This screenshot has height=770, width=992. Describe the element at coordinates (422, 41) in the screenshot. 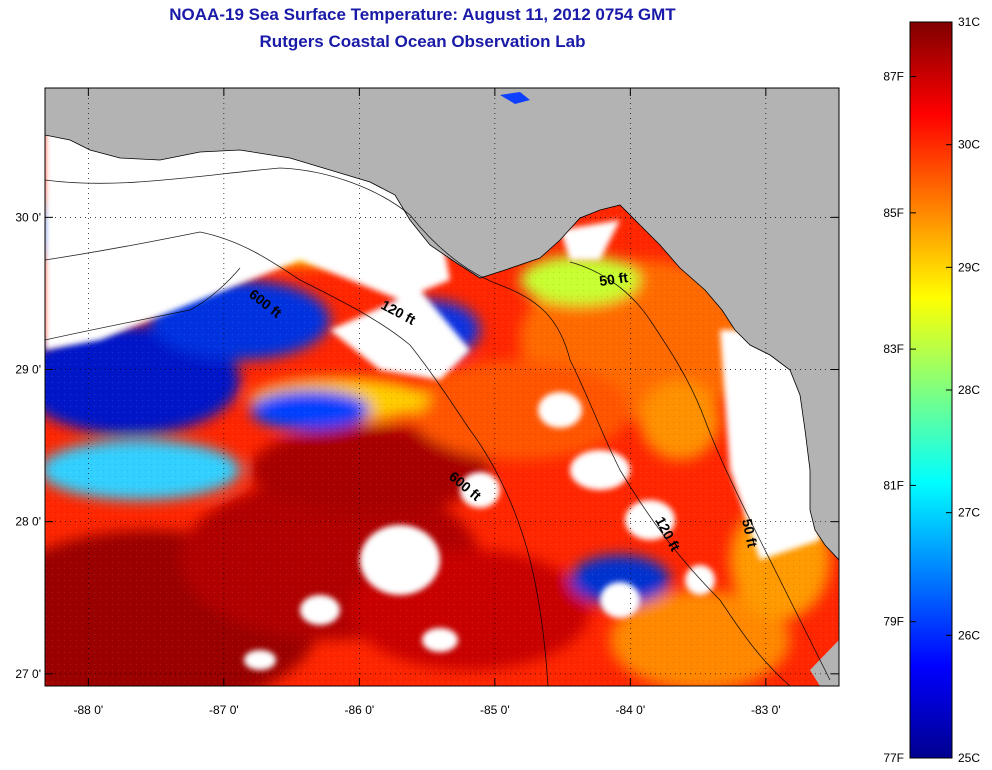

I see `map-subtitle: Rutgers Coastal Ocean Observation Lab` at that location.